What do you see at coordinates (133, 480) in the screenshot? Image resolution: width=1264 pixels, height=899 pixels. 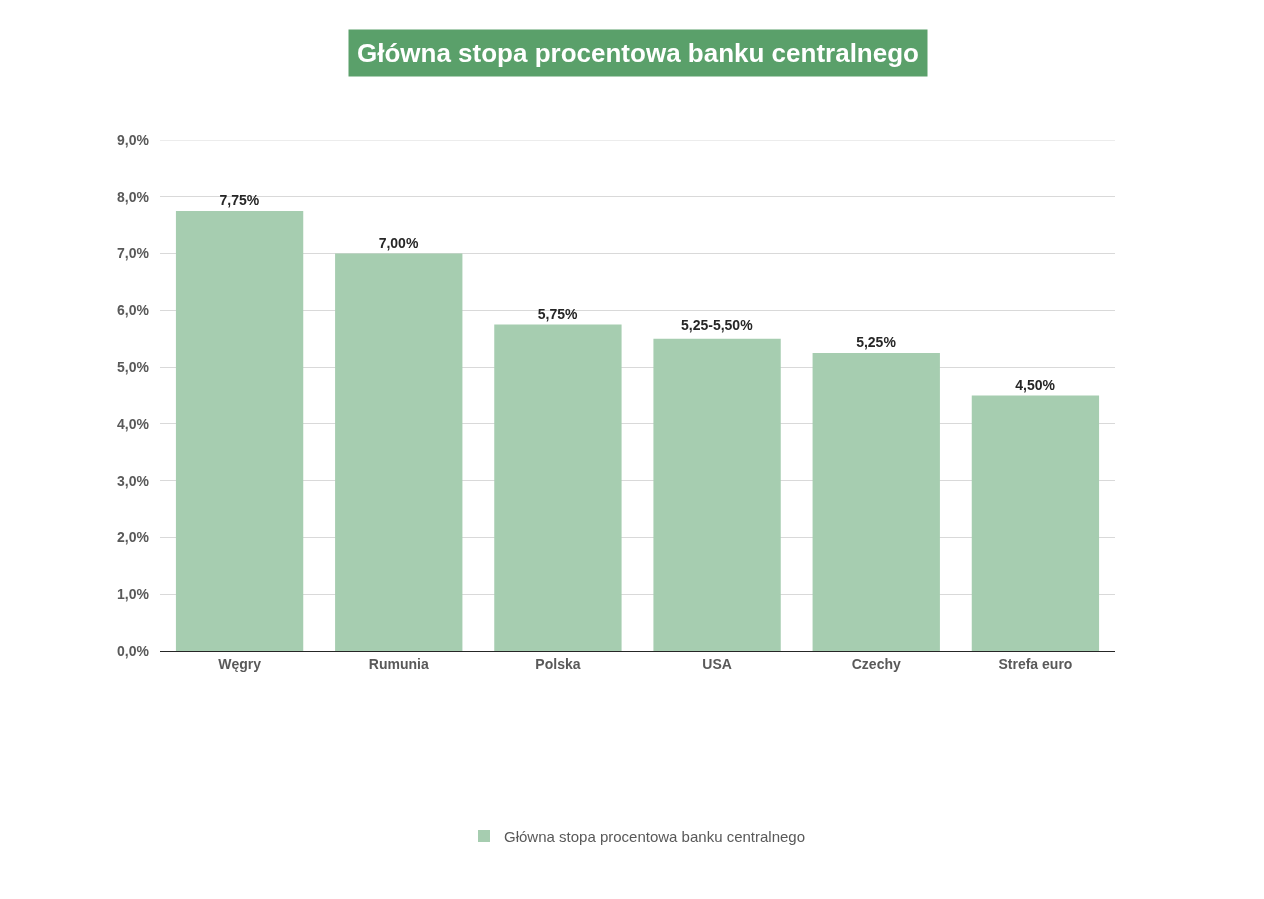 I see `y-tick-label: 3,0%` at bounding box center [133, 480].